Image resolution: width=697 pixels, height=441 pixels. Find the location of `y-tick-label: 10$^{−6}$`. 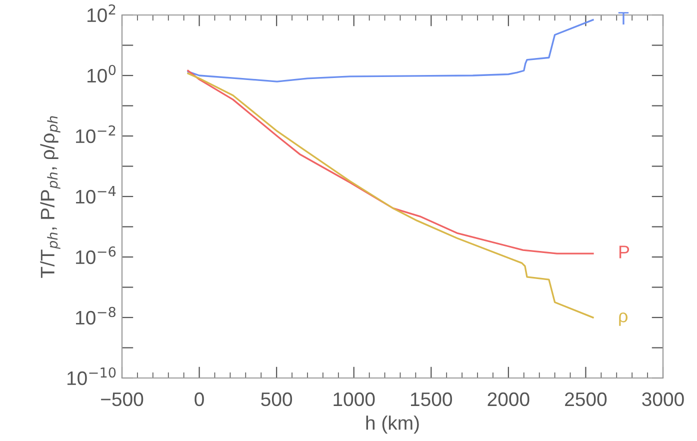

y-tick-label: 10$^{−6}$ is located at coordinates (96, 255).